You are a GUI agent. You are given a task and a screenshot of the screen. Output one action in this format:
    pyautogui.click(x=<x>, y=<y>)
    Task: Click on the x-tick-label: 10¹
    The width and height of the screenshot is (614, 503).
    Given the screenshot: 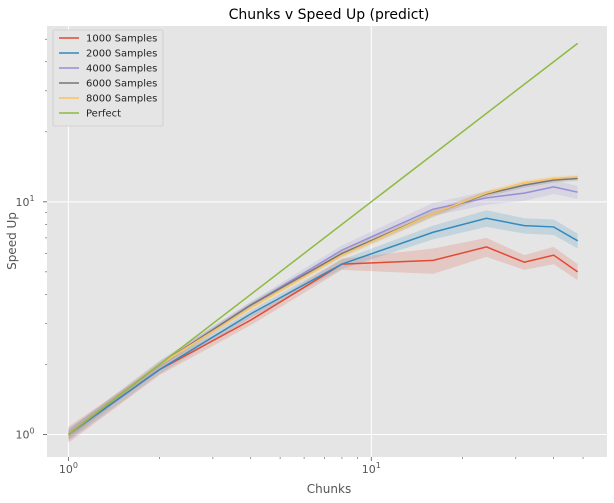 What is the action you would take?
    pyautogui.click(x=371, y=468)
    